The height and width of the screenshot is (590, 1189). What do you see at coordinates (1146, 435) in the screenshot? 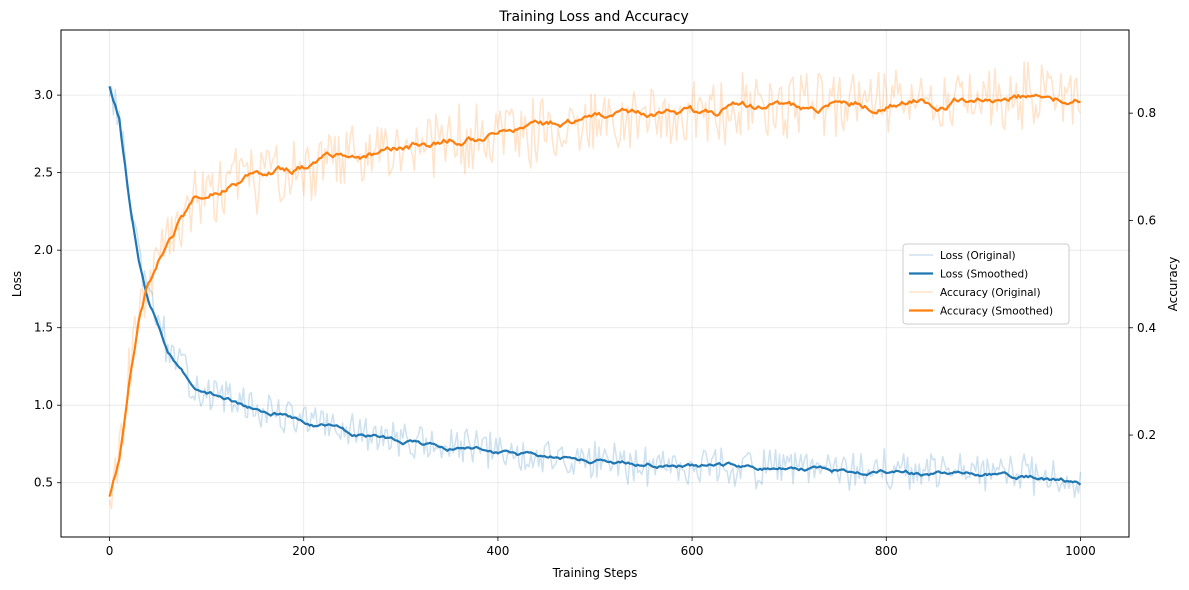
I see `y-tick-label-right: 0.2` at bounding box center [1146, 435].